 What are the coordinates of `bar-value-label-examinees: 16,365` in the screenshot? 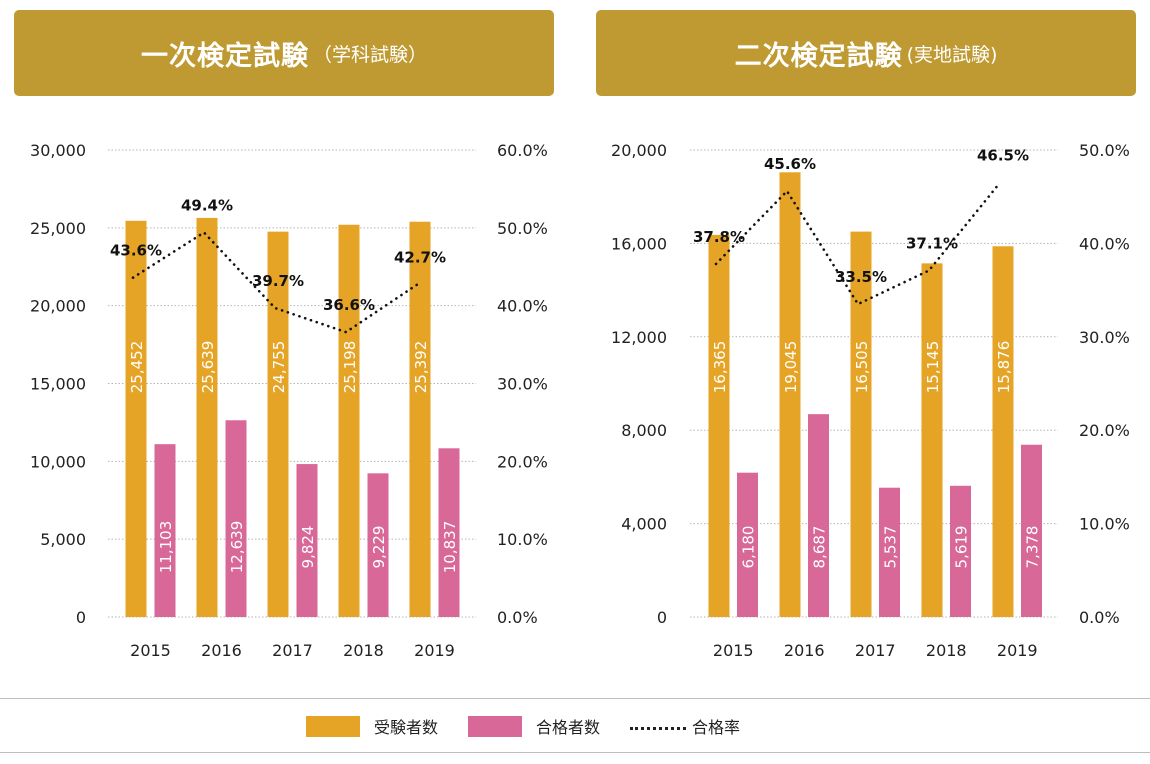 It's located at (720, 367).